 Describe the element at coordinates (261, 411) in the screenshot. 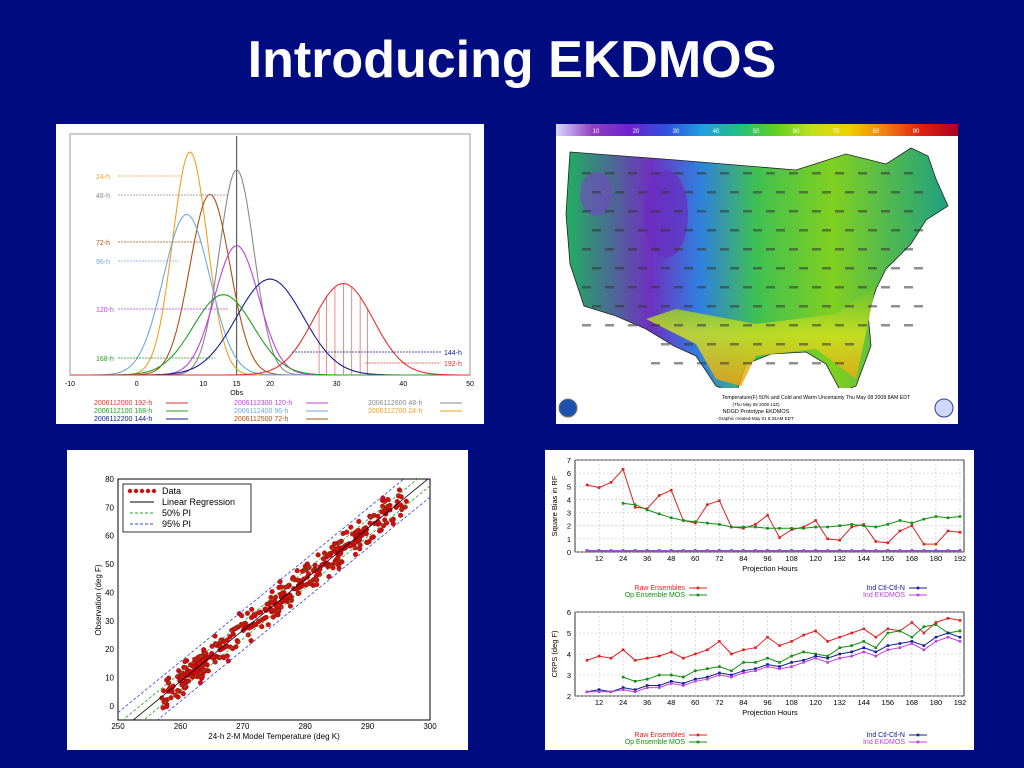

I see `legend-entry-96-h: 2006112400 96-h` at that location.